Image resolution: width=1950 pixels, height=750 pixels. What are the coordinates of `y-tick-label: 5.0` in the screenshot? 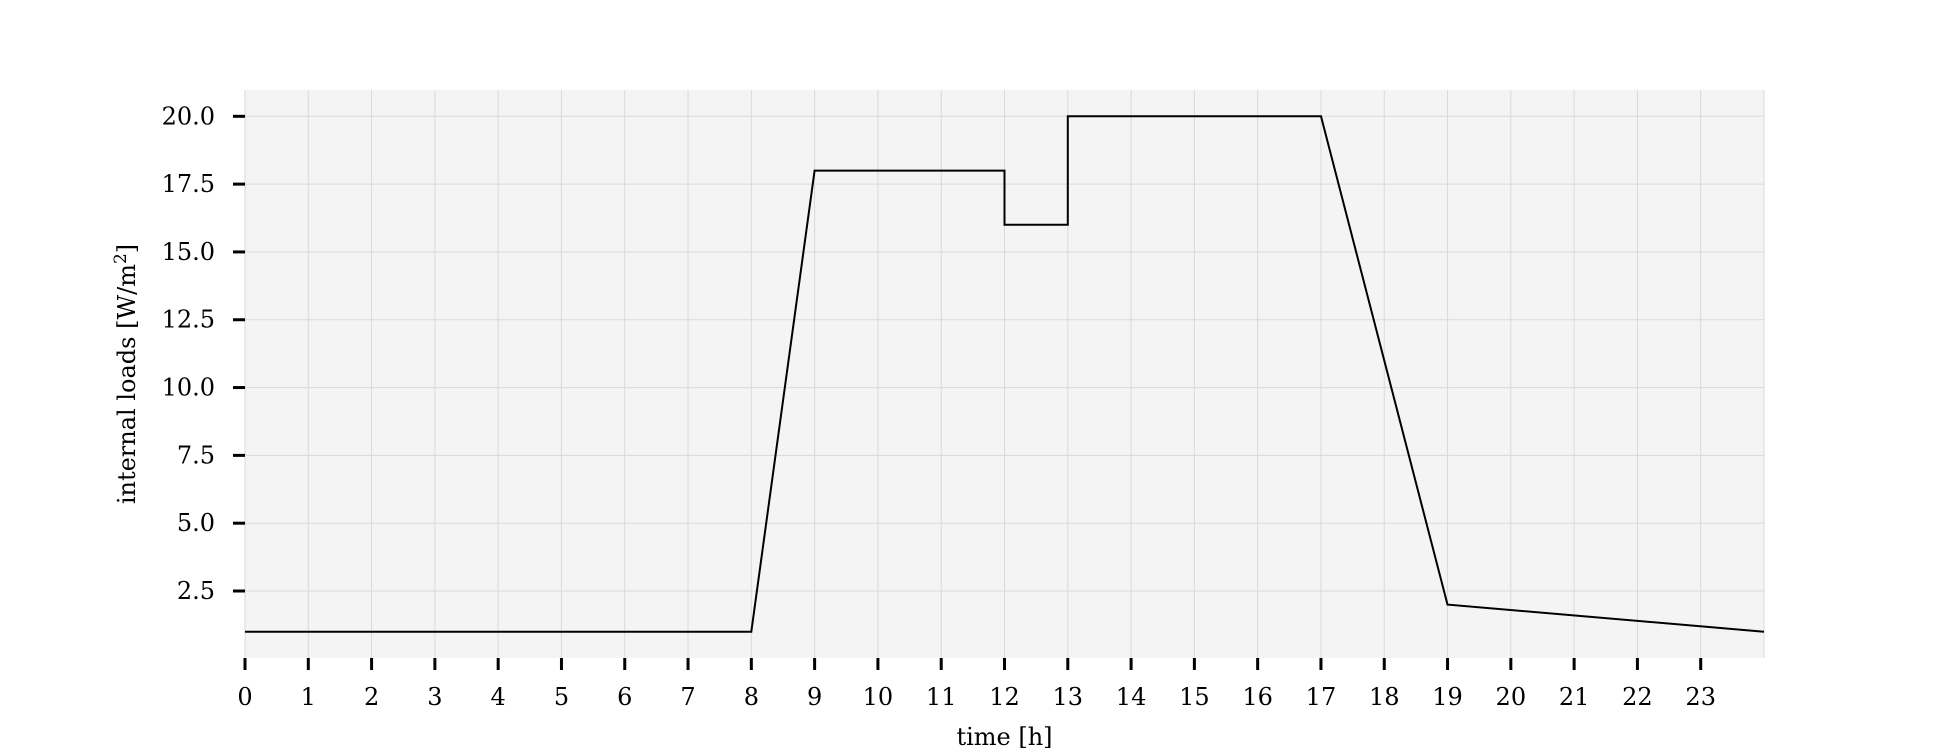 It's located at (196, 523).